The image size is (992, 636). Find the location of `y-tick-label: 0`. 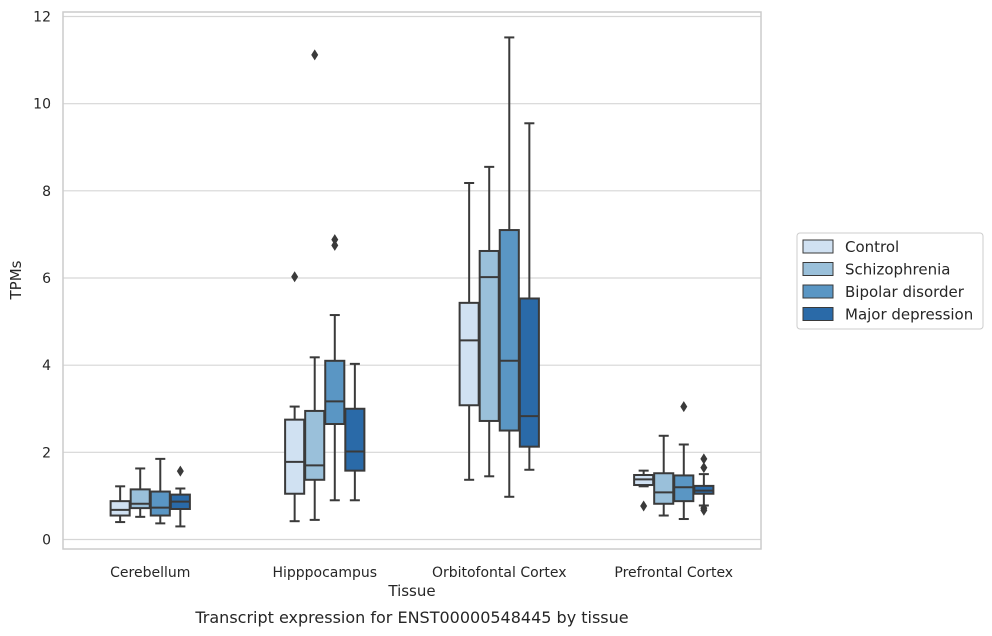

y-tick-label: 0 is located at coordinates (46, 541).